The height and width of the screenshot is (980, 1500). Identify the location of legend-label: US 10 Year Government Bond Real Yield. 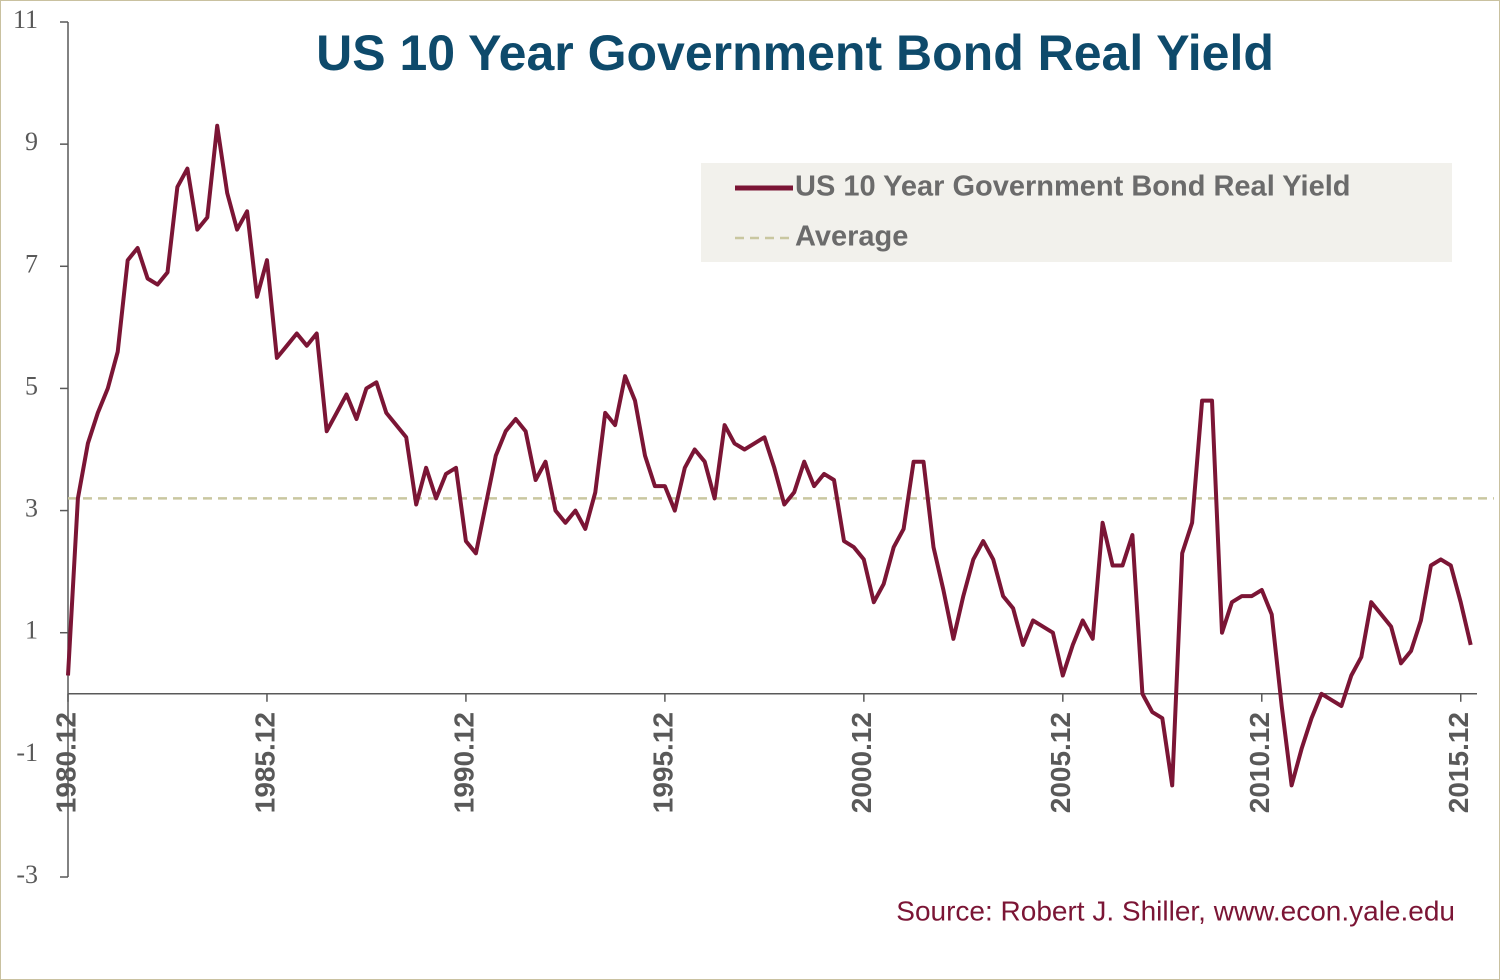
(1073, 187).